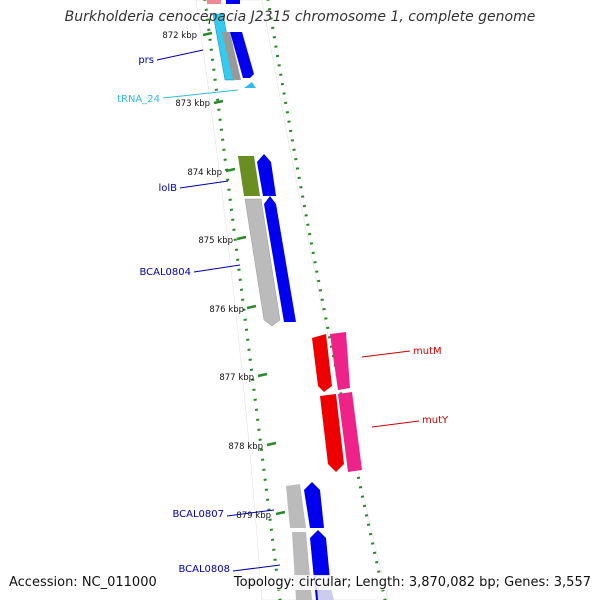 The height and width of the screenshot is (600, 600). I want to click on gene-label-prs: prs, so click(146, 60).